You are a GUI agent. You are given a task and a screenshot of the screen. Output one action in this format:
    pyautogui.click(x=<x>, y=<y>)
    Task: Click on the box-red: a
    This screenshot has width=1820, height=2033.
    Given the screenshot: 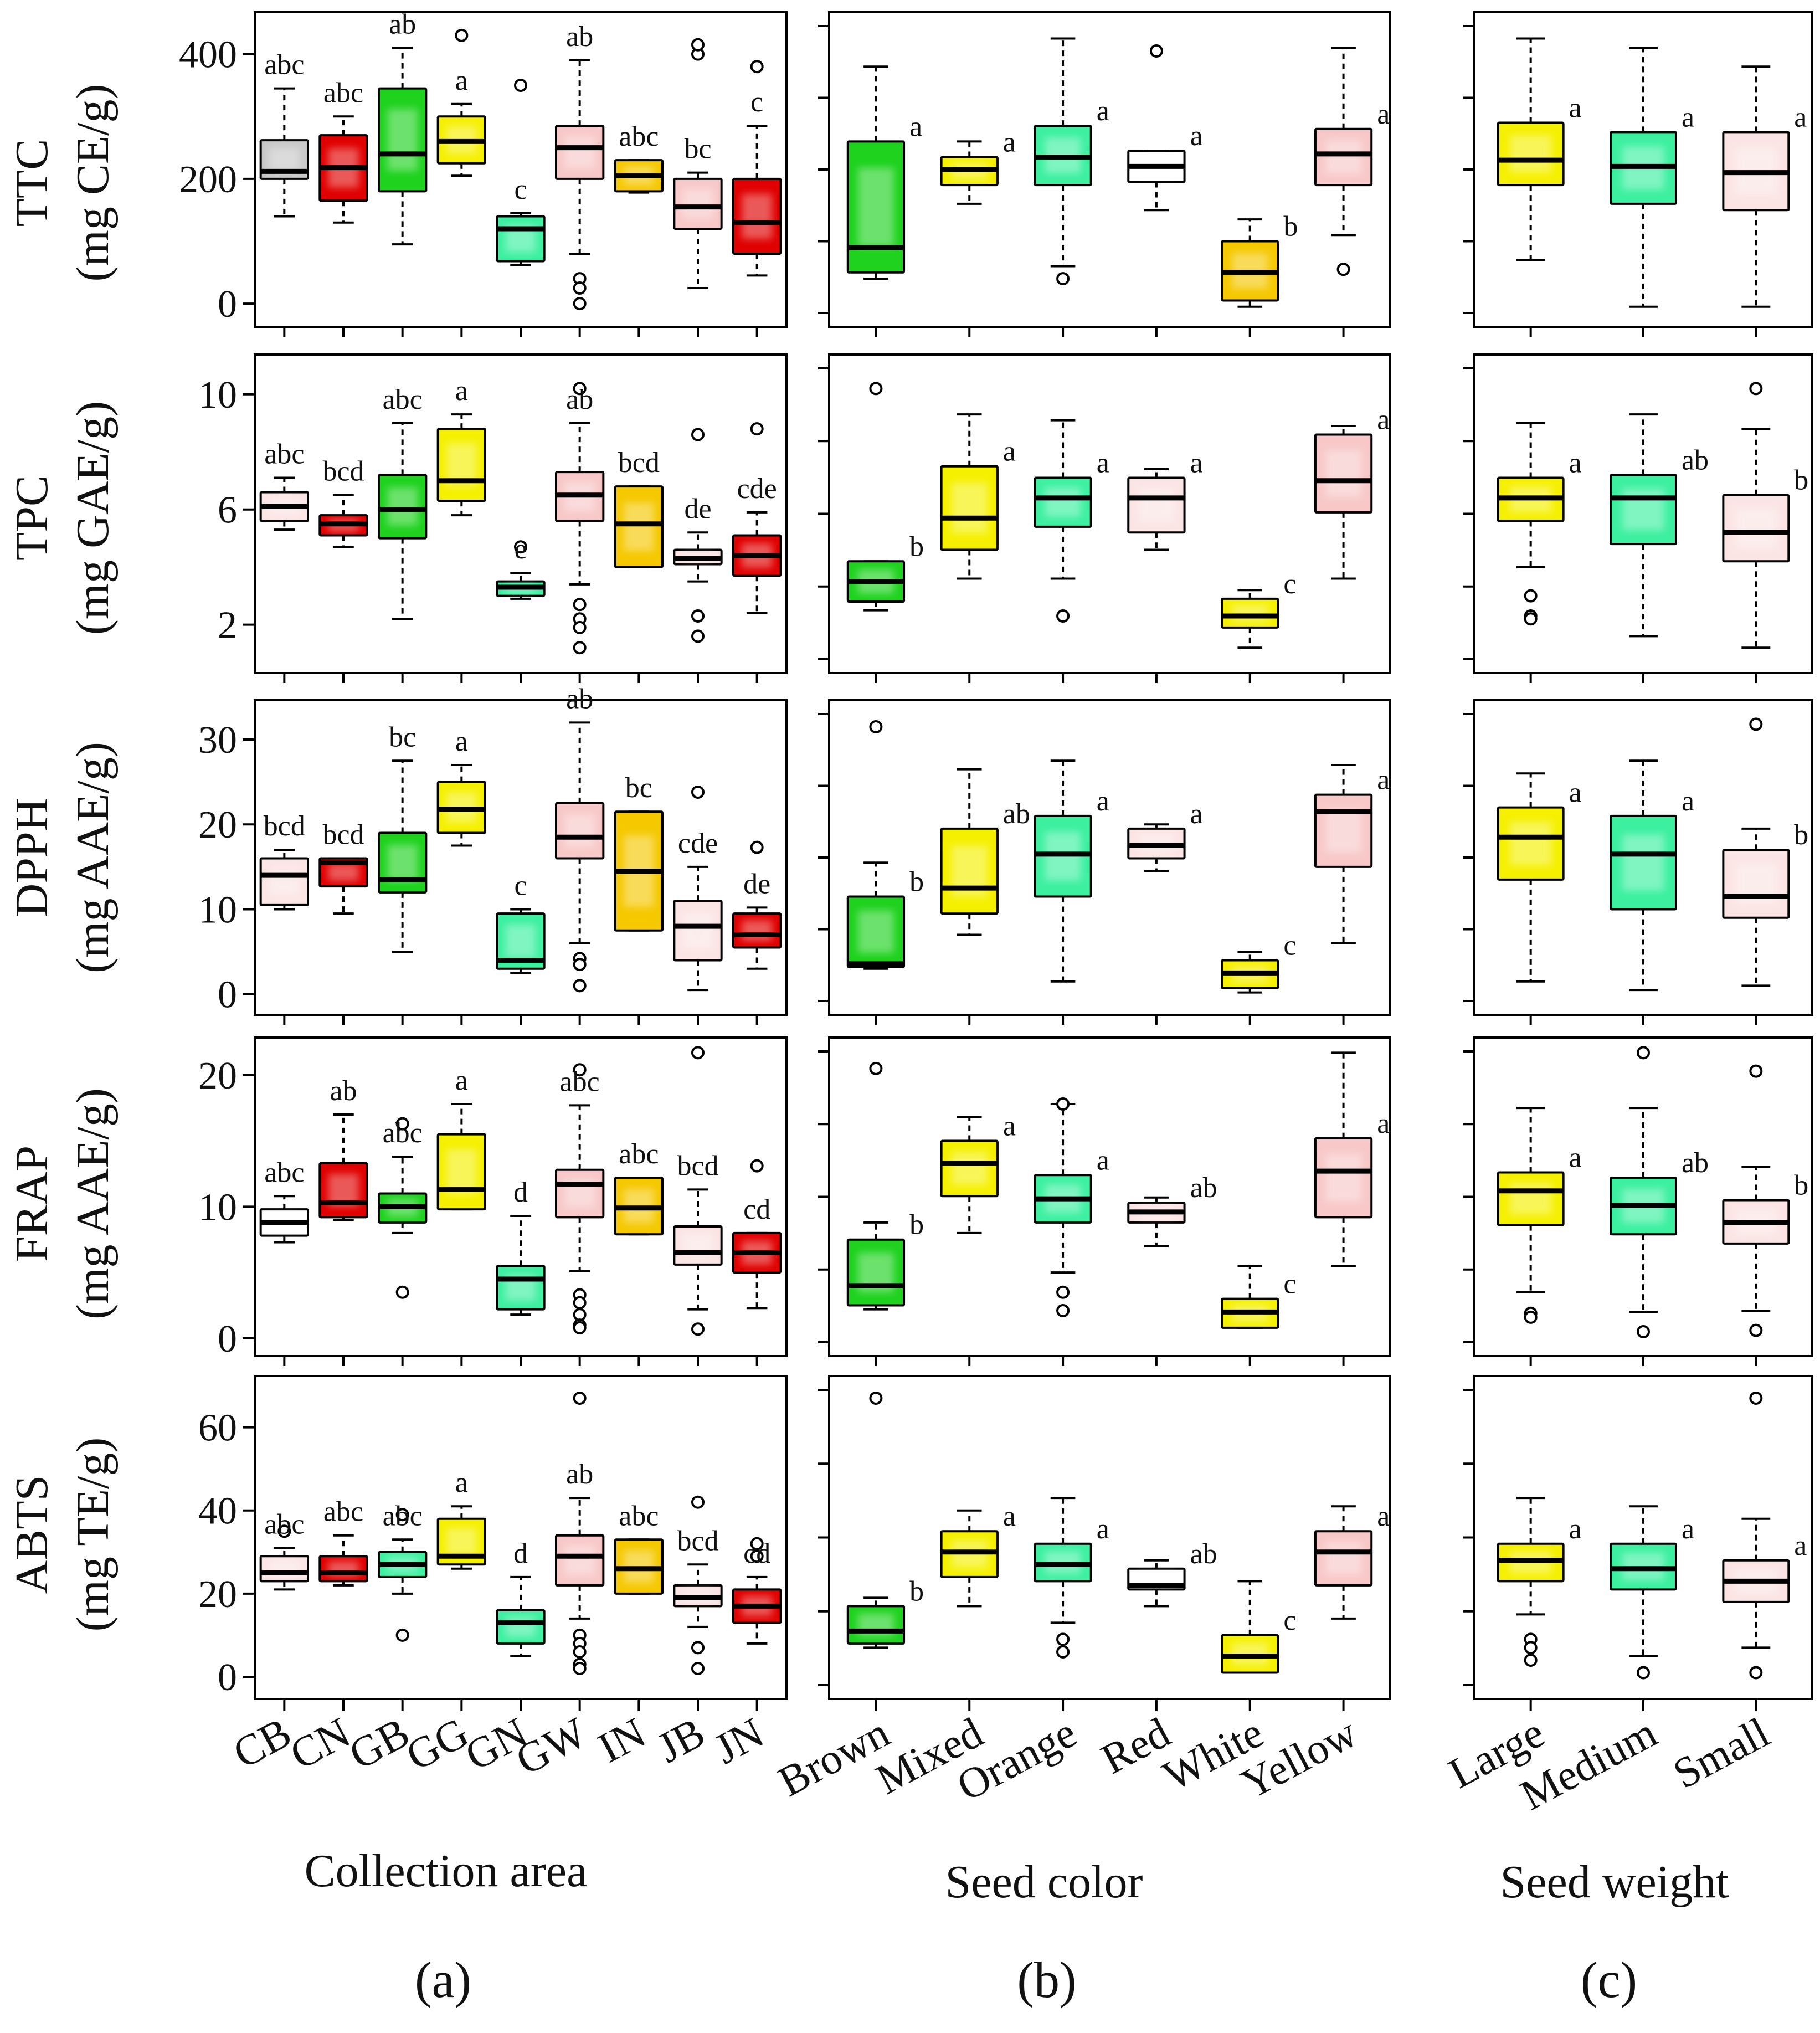 What is the action you would take?
    pyautogui.click(x=1165, y=565)
    